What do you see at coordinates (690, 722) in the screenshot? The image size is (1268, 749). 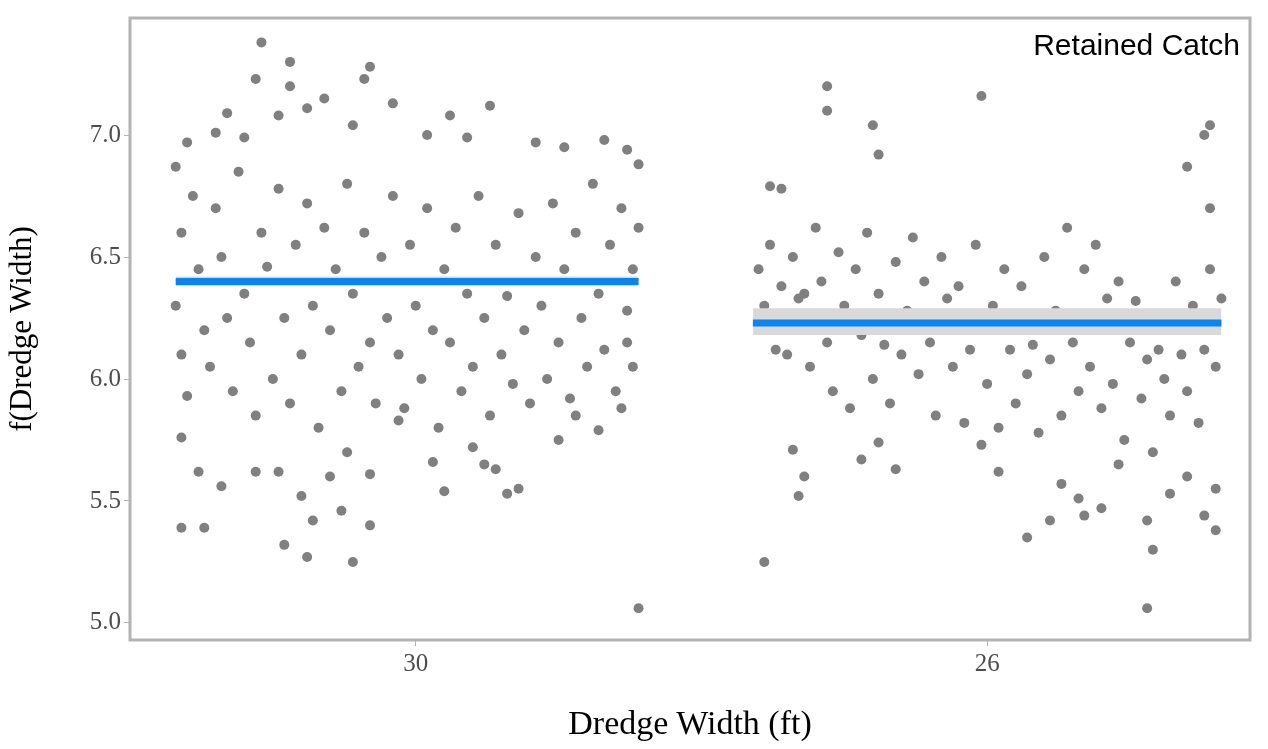 I see `x-axis-title: Dredge Width (ft)` at bounding box center [690, 722].